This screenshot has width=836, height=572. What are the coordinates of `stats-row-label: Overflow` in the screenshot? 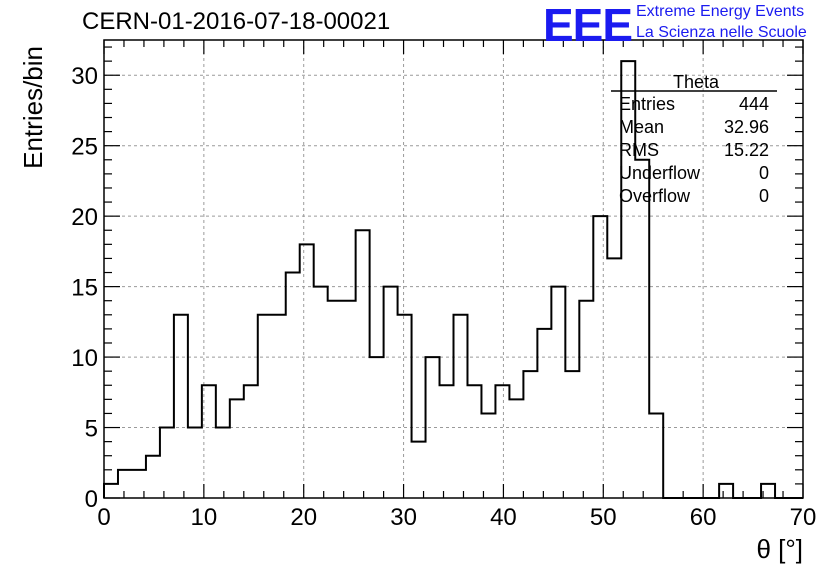 It's located at (655, 196).